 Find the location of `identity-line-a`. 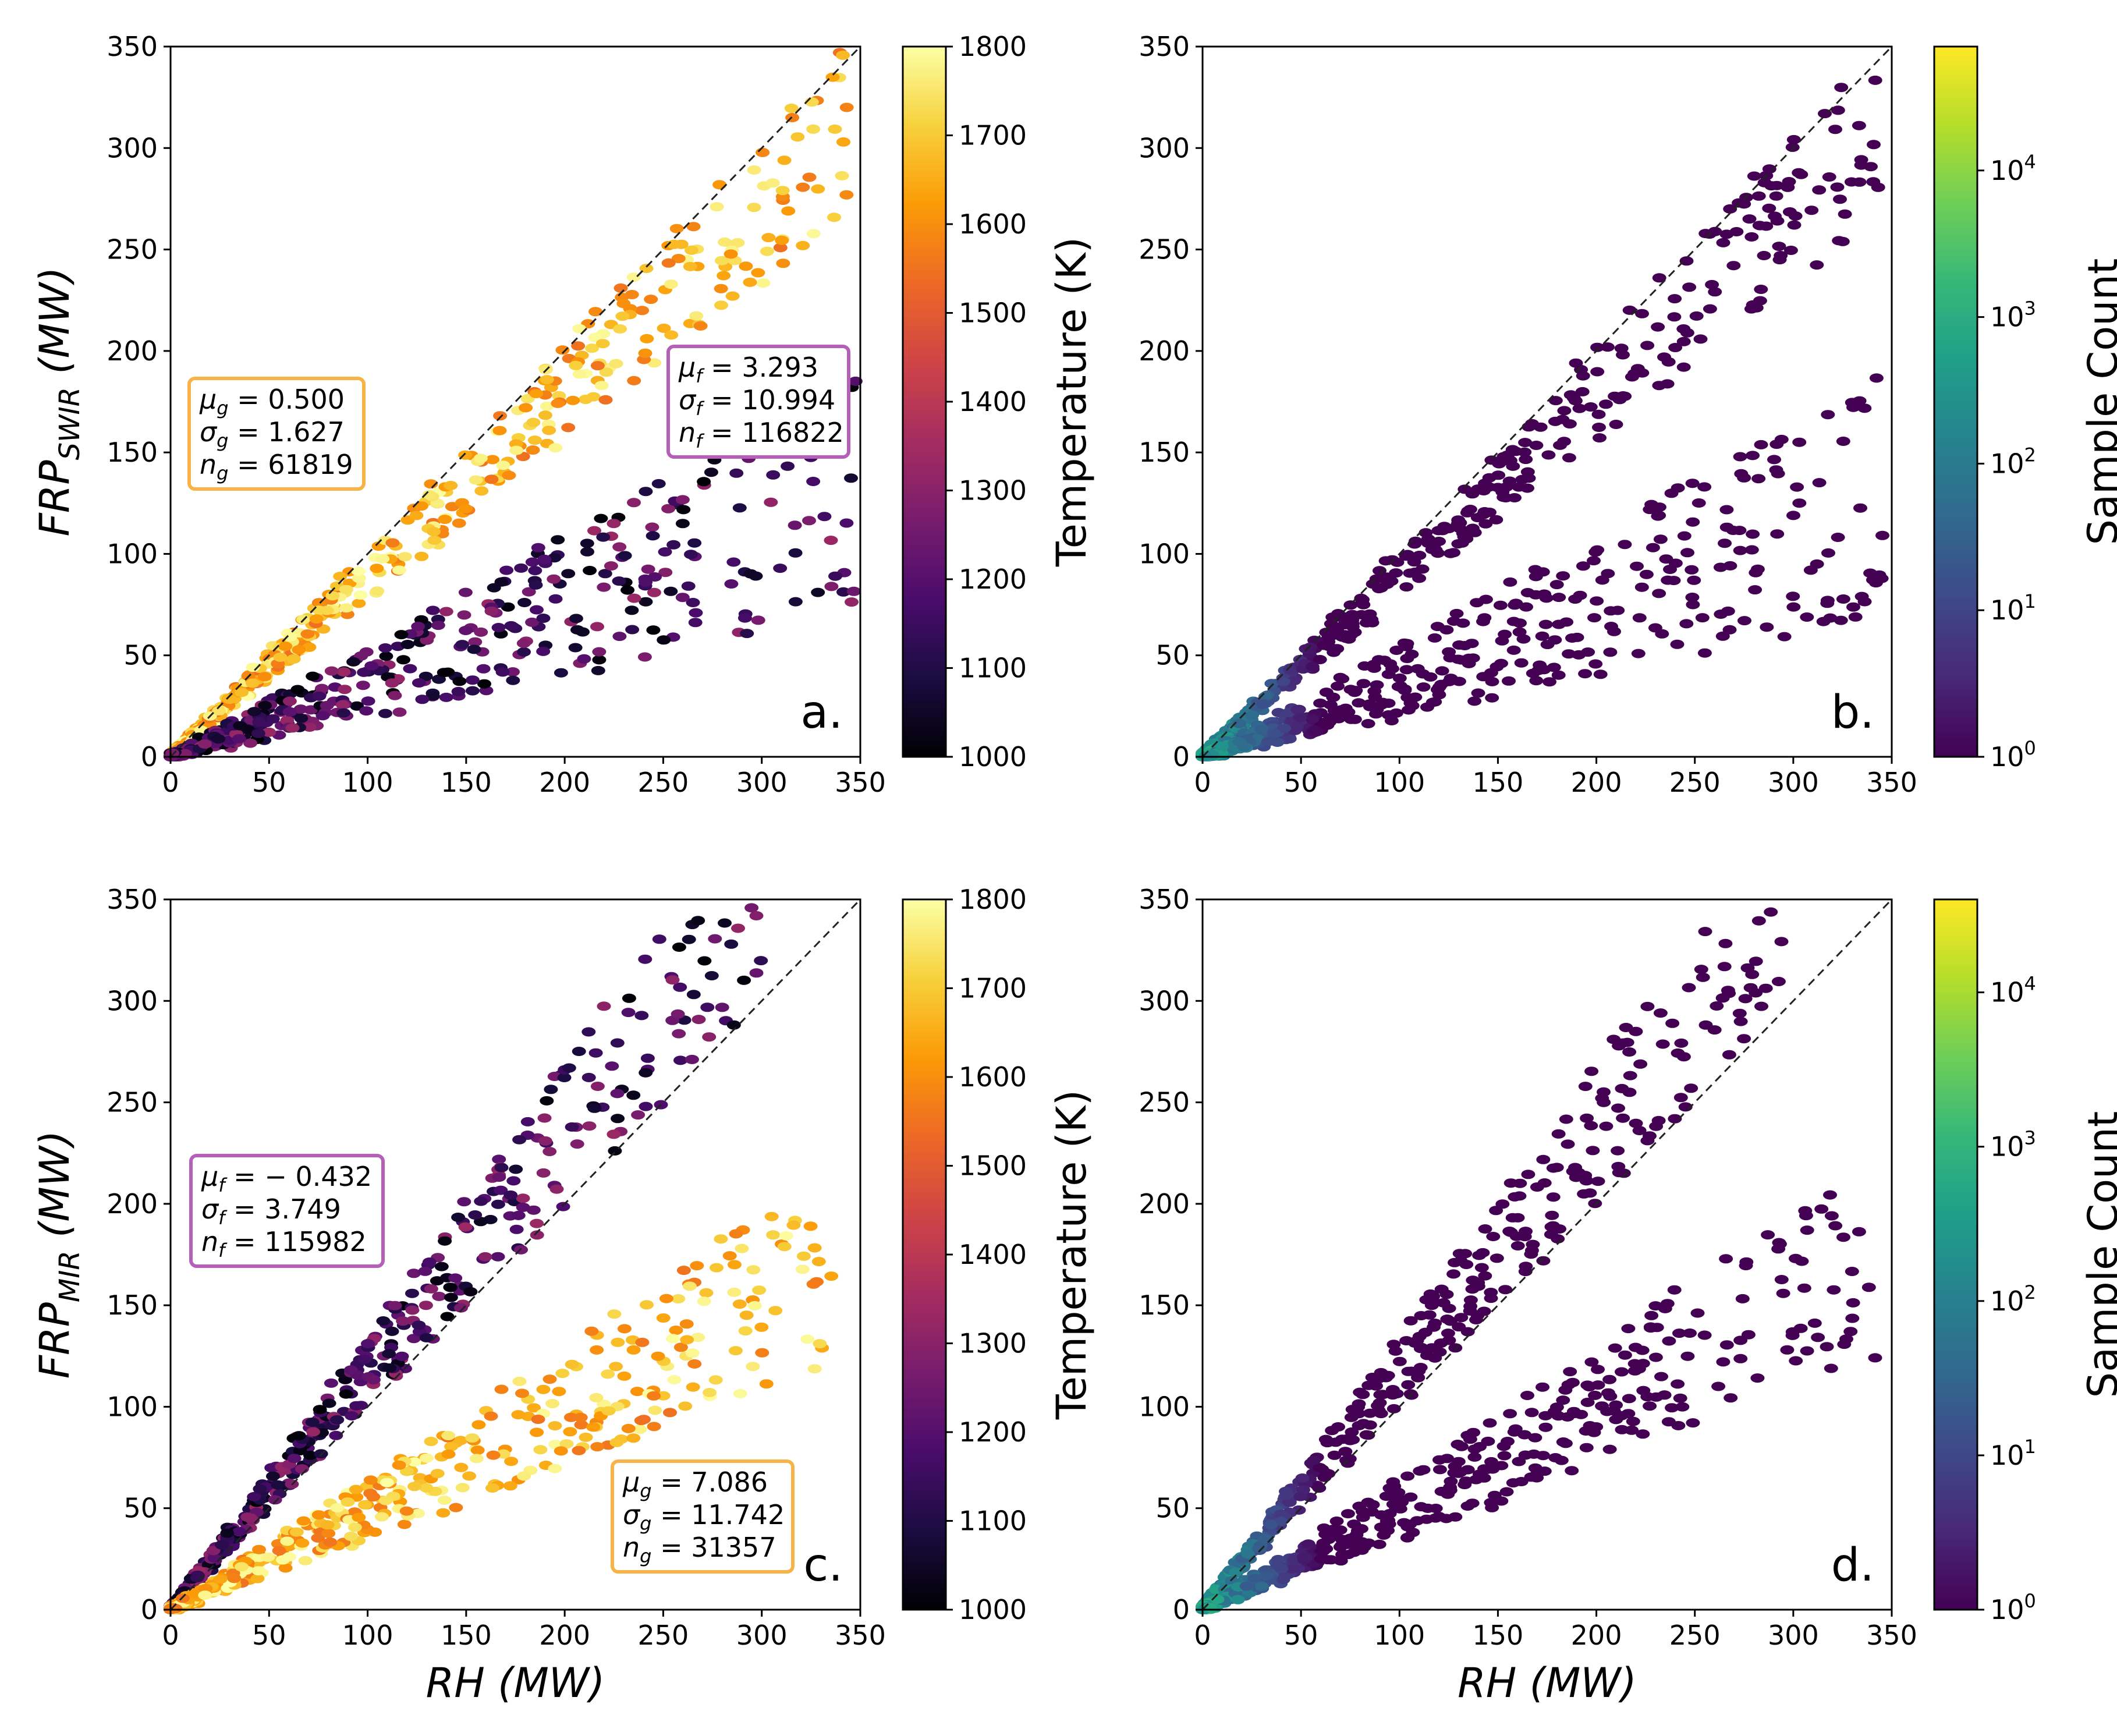

identity-line-a is located at coordinates (515, 401).